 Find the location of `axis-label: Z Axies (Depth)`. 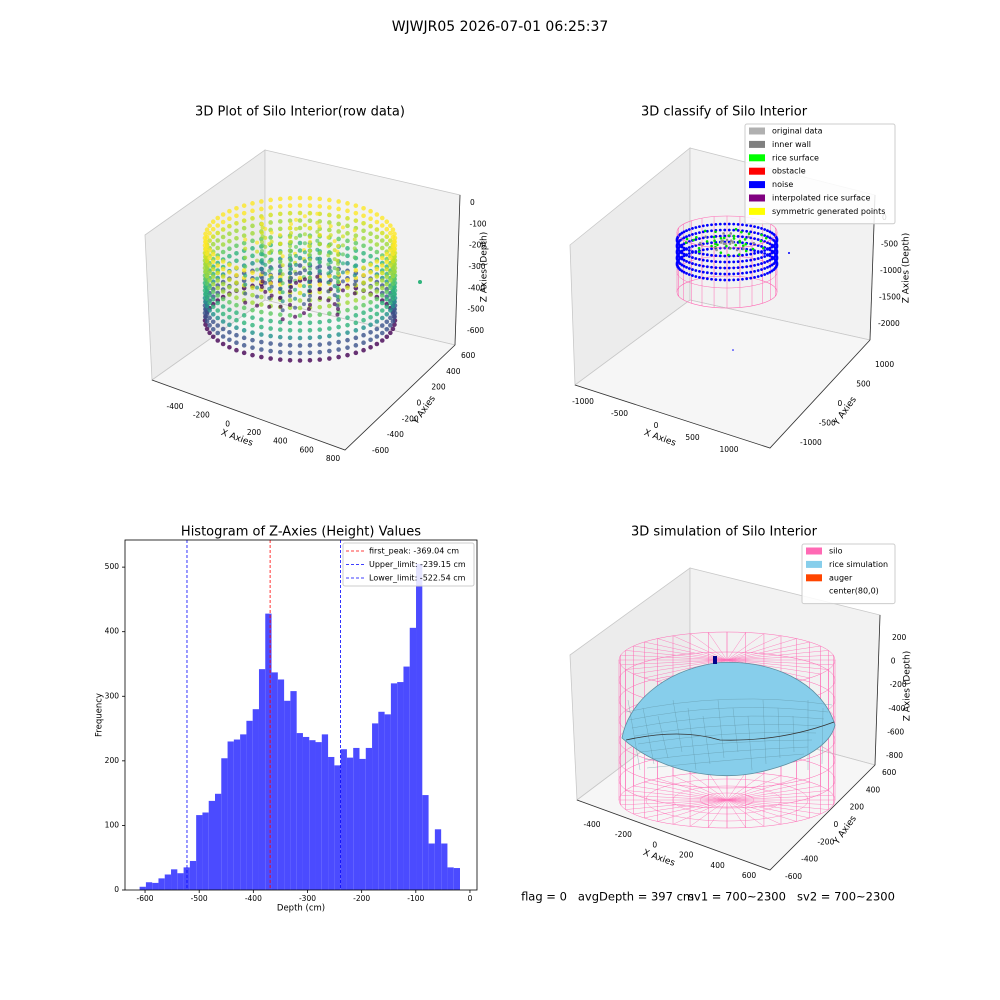

axis-label: Z Axies (Depth) is located at coordinates (485, 267).